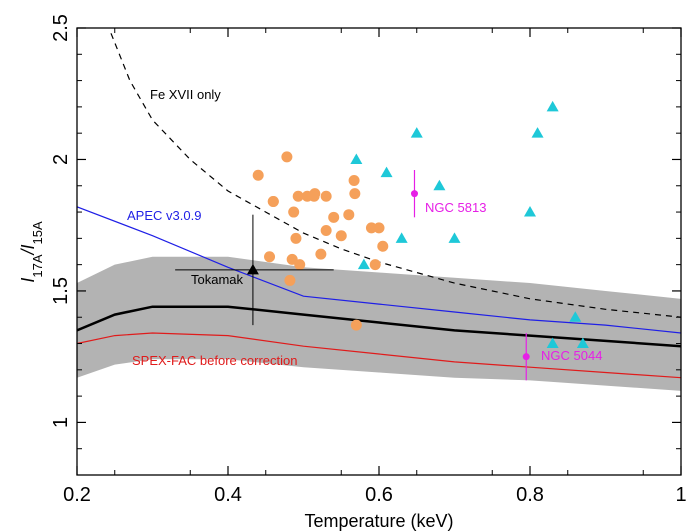 The width and height of the screenshot is (686, 531). Describe the element at coordinates (414, 194) in the screenshot. I see `ngc5813-point` at that location.